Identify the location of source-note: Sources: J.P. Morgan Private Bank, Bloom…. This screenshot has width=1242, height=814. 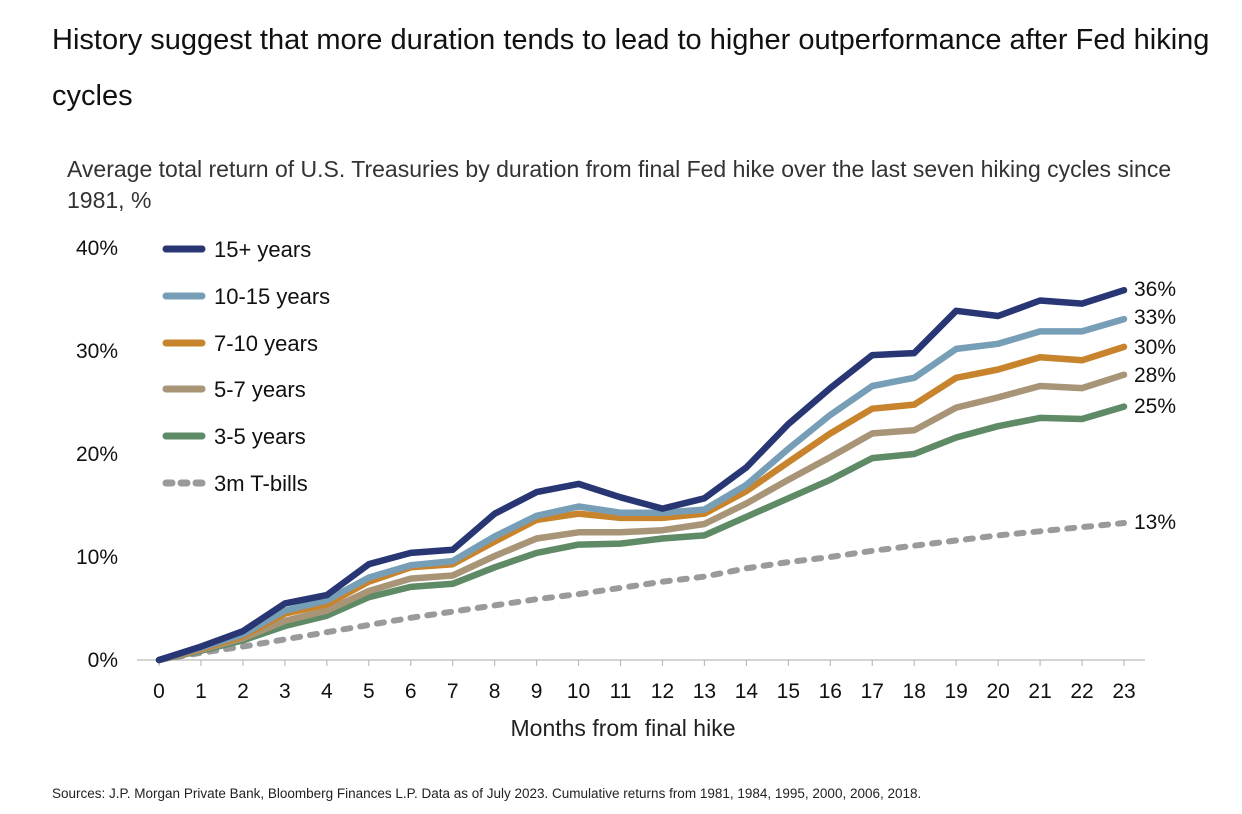
(487, 793).